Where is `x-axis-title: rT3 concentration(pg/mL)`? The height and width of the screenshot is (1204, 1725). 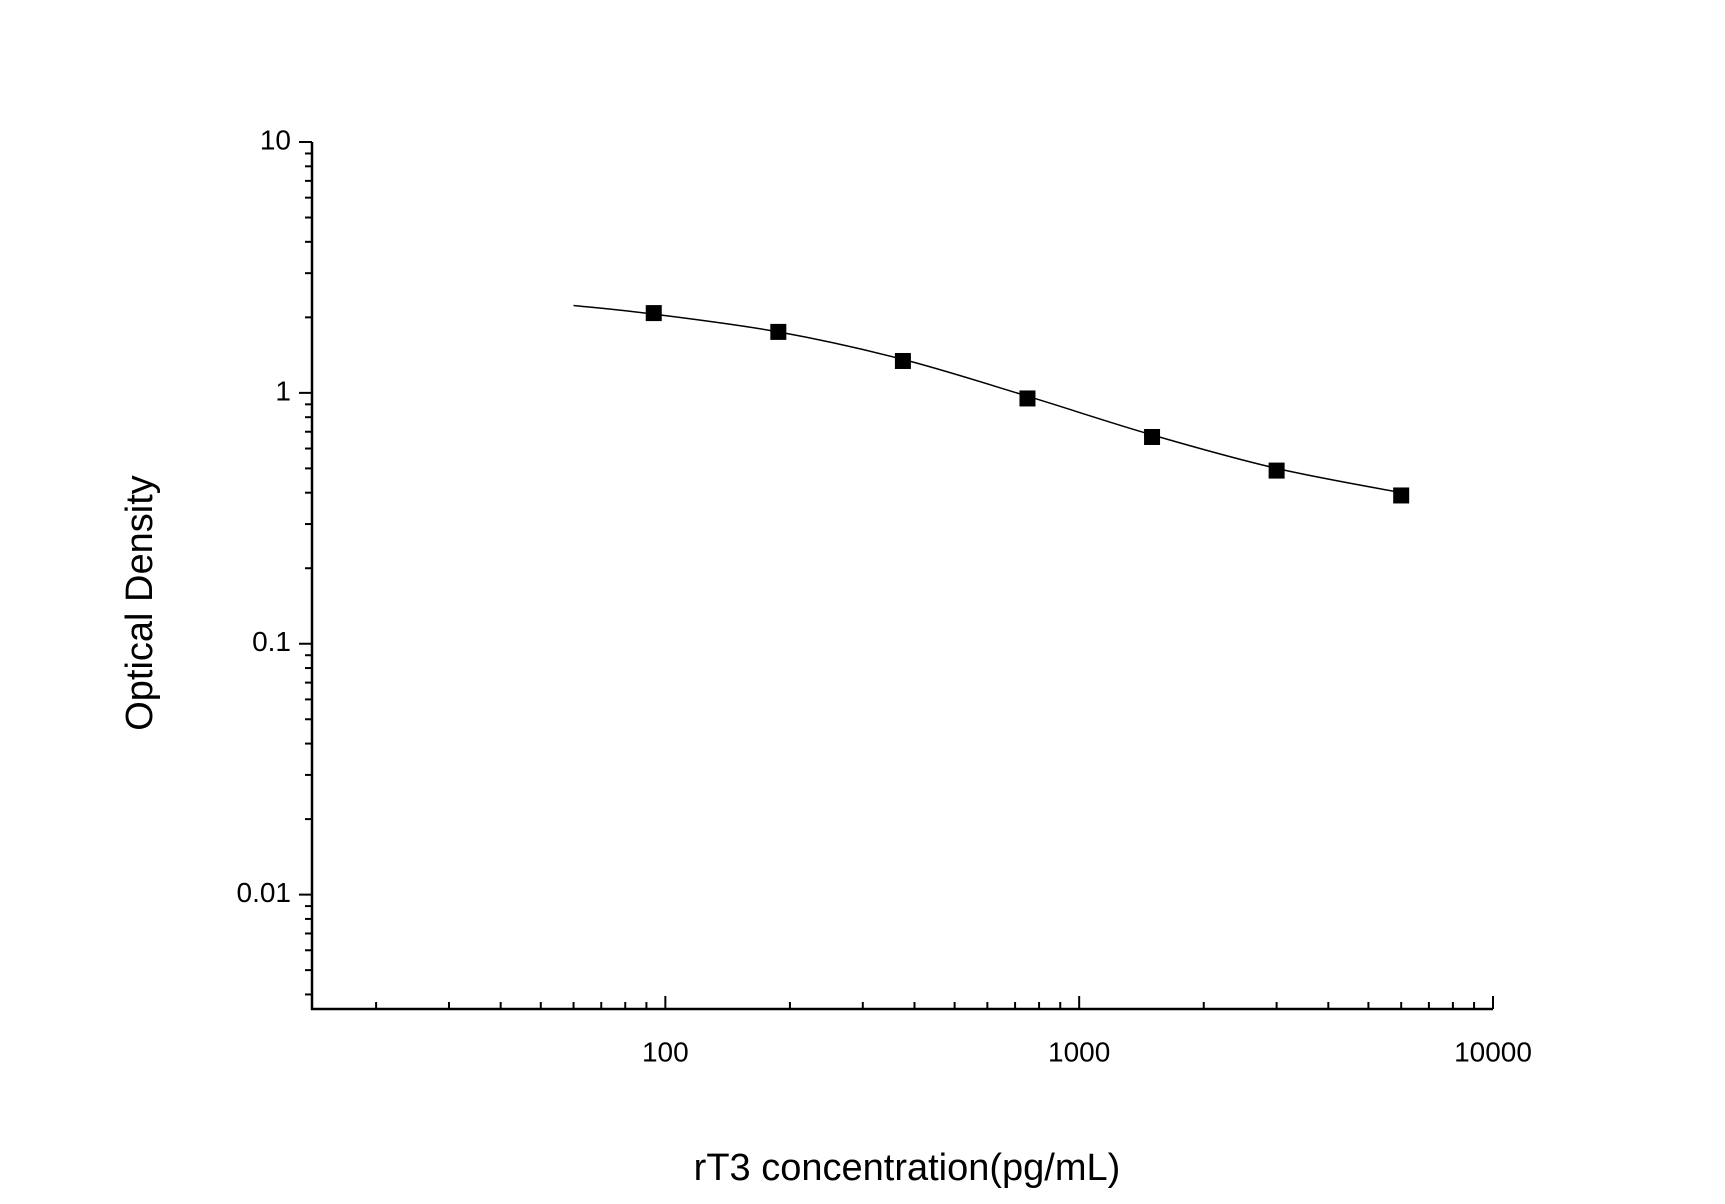
x-axis-title: rT3 concentration(pg/mL) is located at coordinates (907, 1168).